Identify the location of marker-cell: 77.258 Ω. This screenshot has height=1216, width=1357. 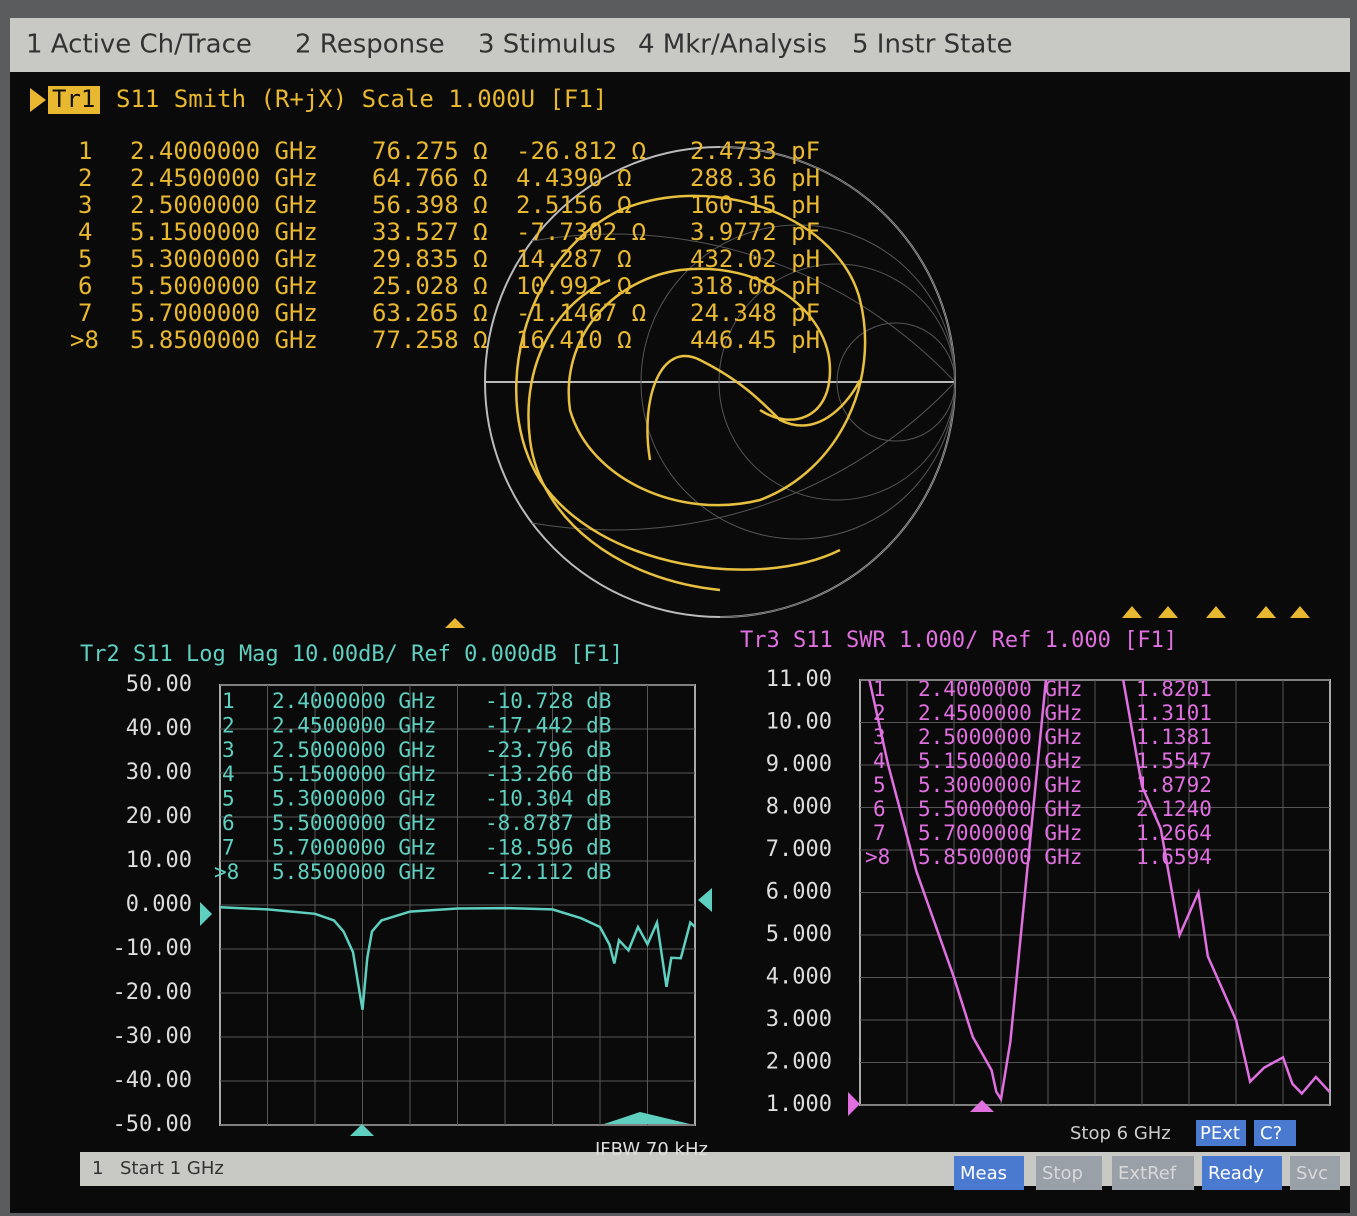
(430, 340).